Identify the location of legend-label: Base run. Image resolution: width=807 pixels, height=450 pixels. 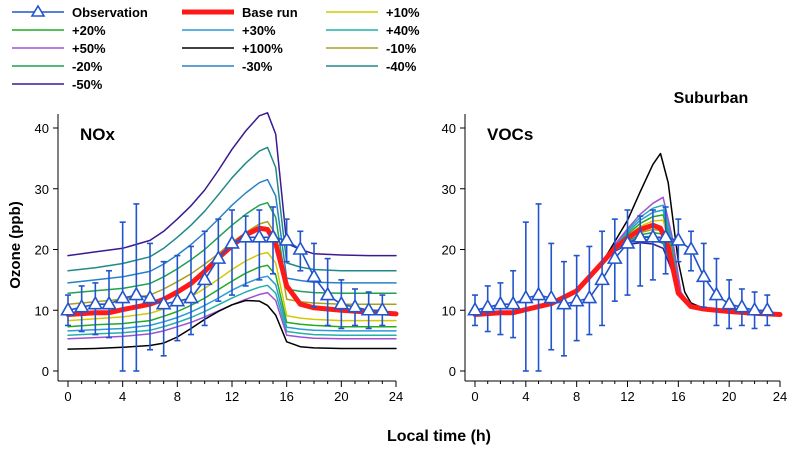
(270, 12).